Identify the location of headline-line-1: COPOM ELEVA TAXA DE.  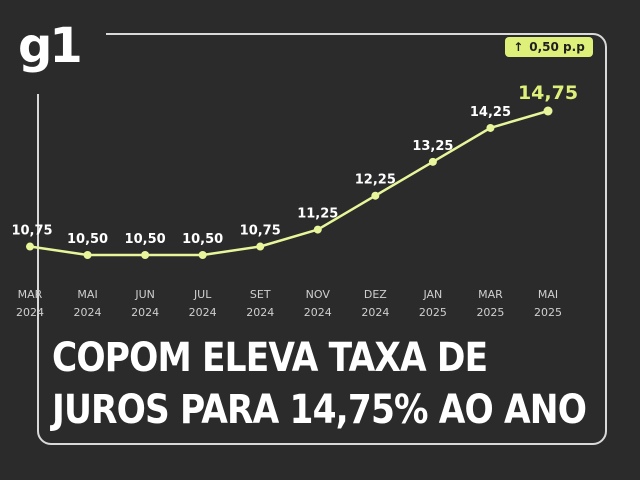
(270, 358).